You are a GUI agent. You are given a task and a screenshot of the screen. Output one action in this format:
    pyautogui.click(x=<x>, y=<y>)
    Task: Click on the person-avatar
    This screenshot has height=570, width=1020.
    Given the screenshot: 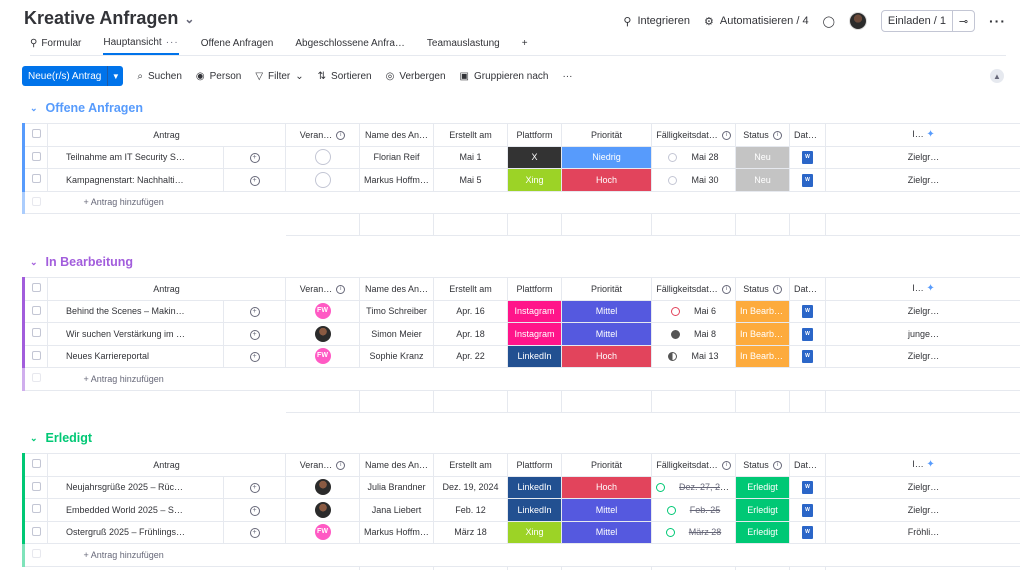 What is the action you would take?
    pyautogui.click(x=322, y=487)
    